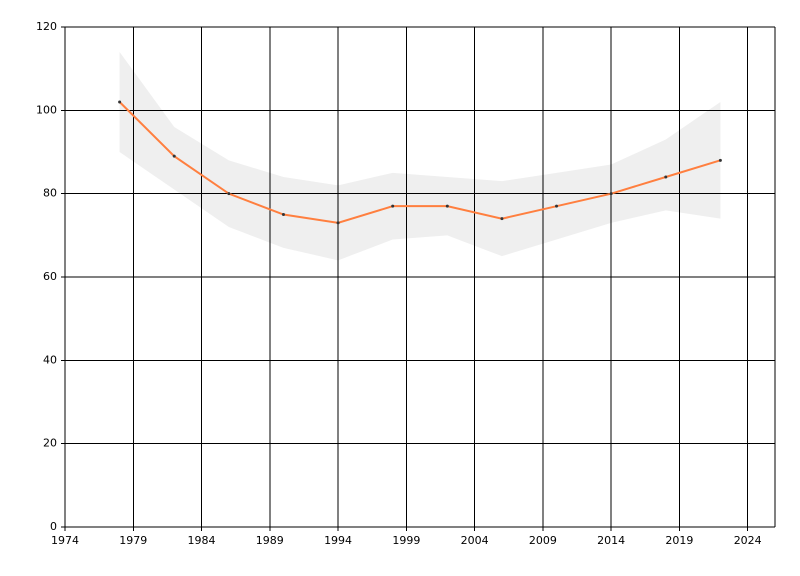  I want to click on x-tick-label: 1984, so click(202, 540).